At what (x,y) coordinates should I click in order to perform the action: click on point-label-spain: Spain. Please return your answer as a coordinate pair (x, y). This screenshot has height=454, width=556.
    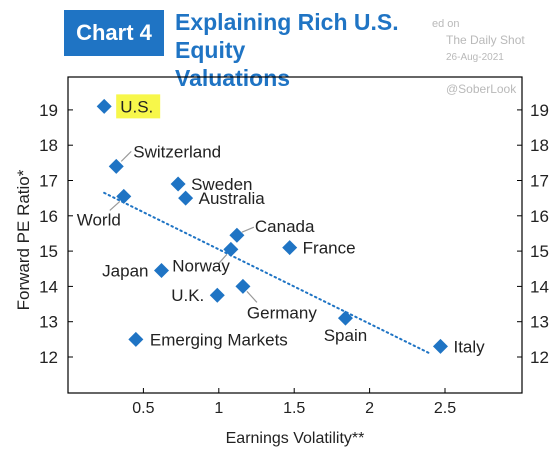
    Looking at the image, I should click on (345, 335).